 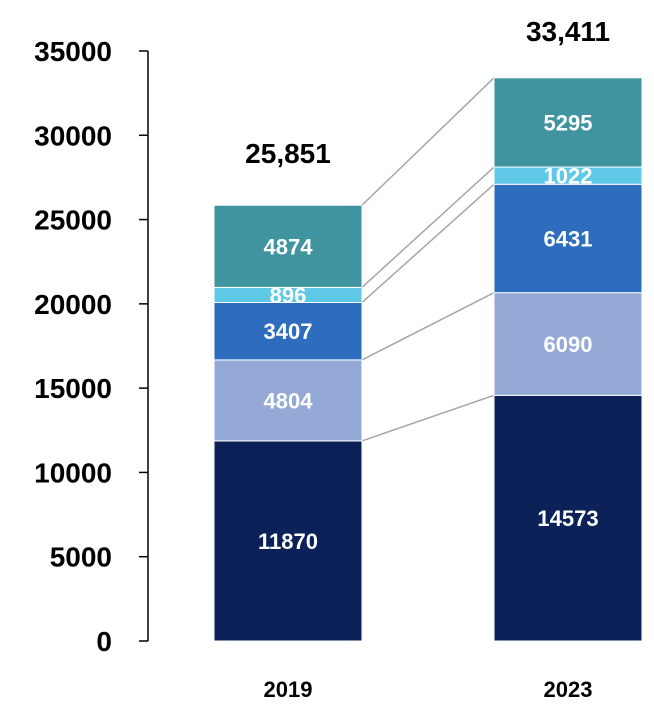 What do you see at coordinates (288, 153) in the screenshot?
I see `bar-total-label: 25,851` at bounding box center [288, 153].